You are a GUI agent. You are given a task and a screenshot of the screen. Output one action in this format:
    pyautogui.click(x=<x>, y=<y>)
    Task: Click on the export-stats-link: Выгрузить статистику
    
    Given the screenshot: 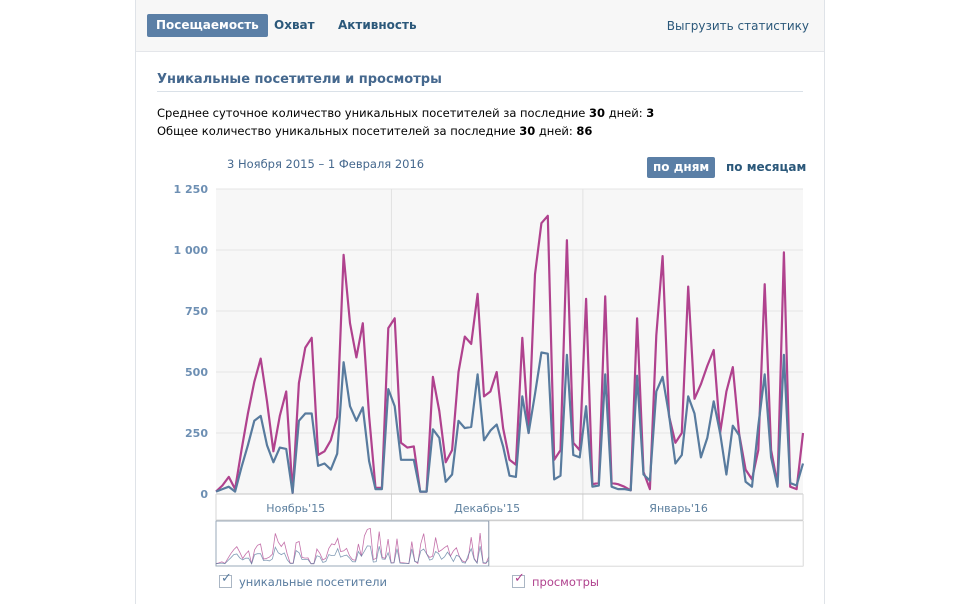 What is the action you would take?
    pyautogui.click(x=737, y=26)
    